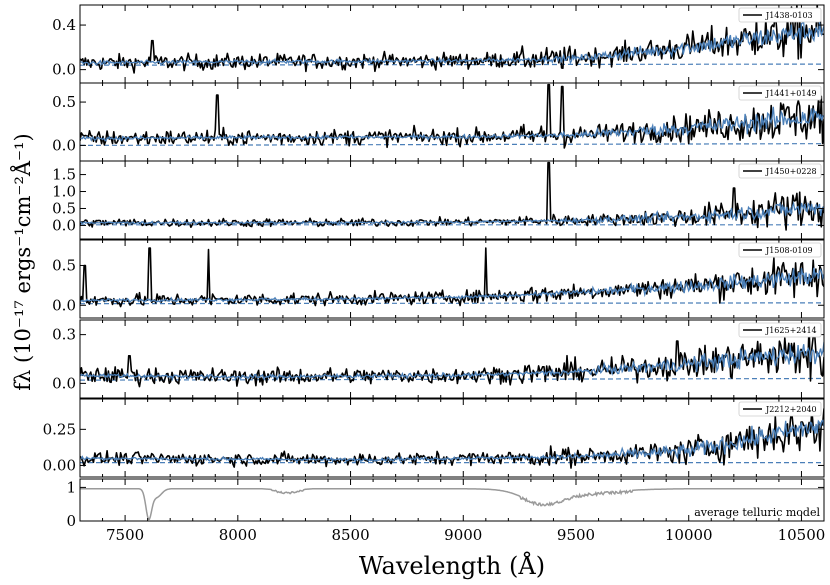 The height and width of the screenshot is (585, 830). I want to click on telluric-label: average telluric model, so click(757, 512).